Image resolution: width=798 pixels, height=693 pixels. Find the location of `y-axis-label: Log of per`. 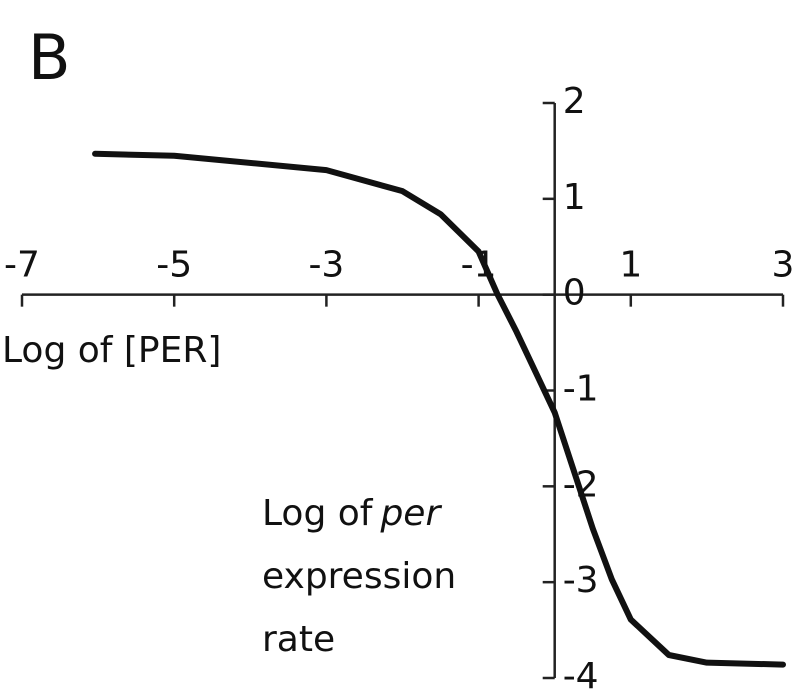

y-axis-label: Log of per is located at coordinates (352, 513).